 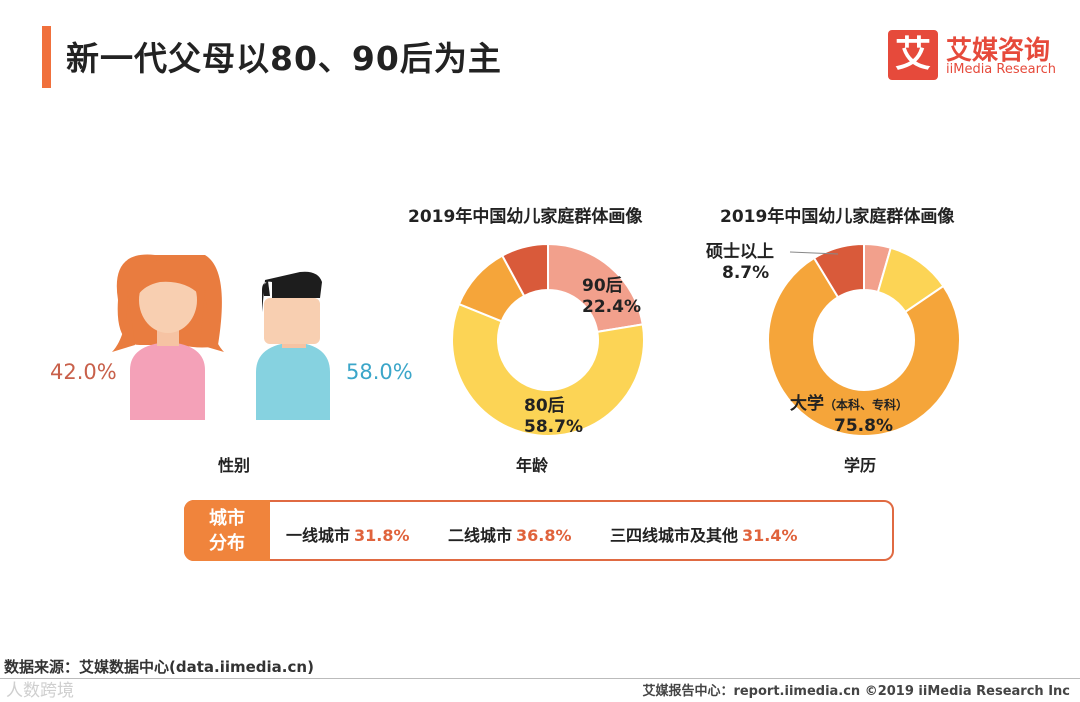 I want to click on watermark: 人数跨境, so click(x=40, y=691).